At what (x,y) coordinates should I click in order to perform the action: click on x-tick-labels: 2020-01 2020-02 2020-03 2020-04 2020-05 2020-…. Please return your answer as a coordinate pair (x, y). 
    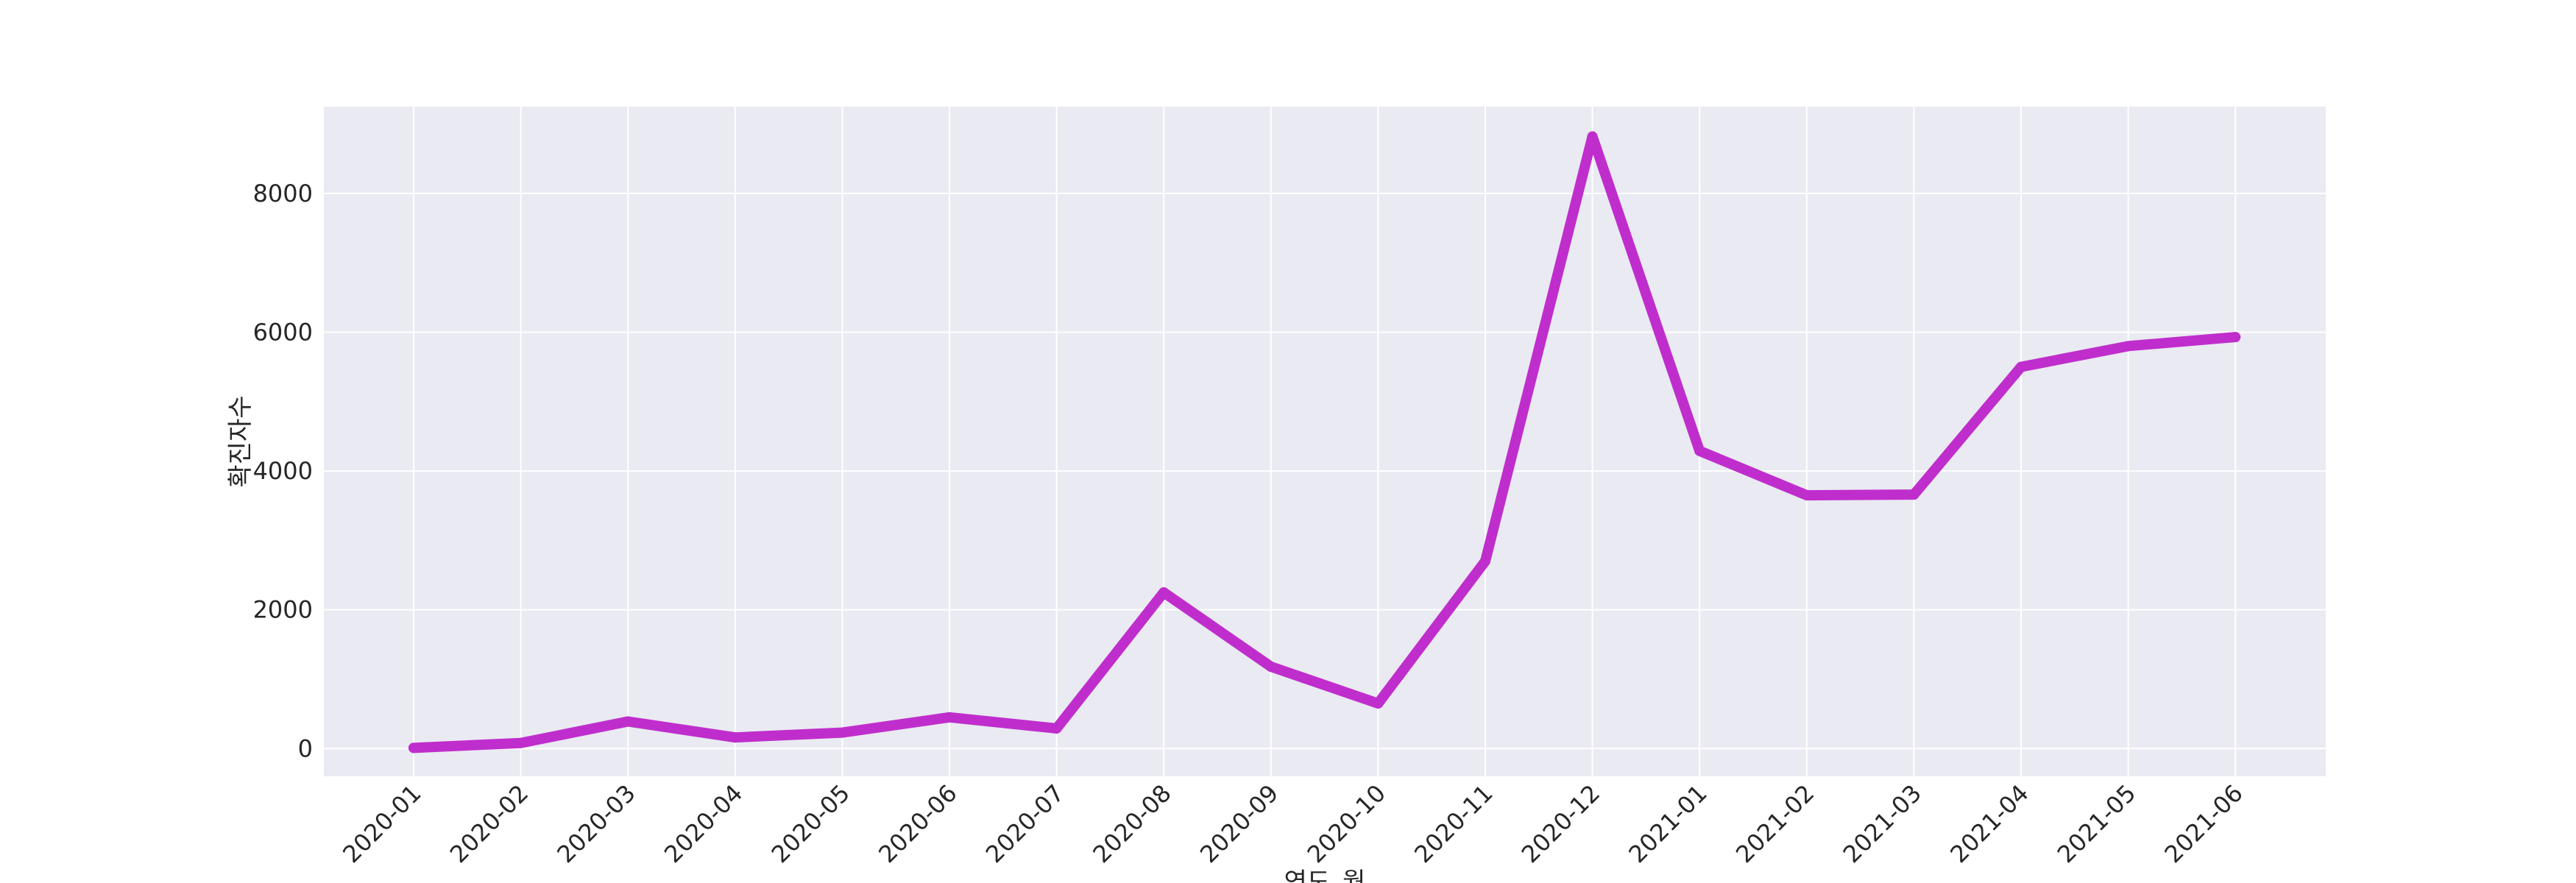
    Looking at the image, I should click on (1292, 824).